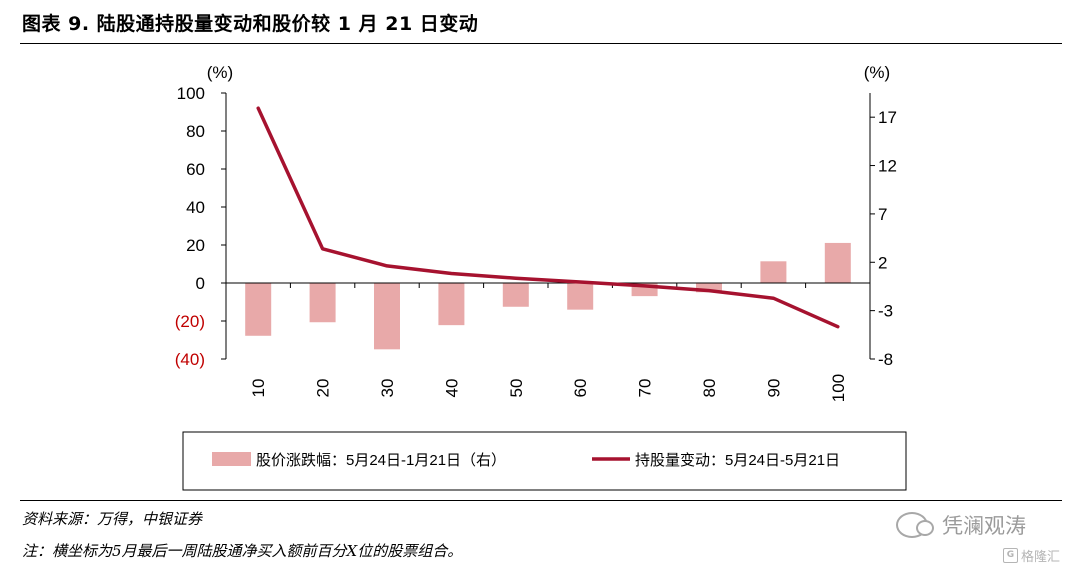  What do you see at coordinates (645, 388) in the screenshot?
I see `x-axis-tick-label: 70` at bounding box center [645, 388].